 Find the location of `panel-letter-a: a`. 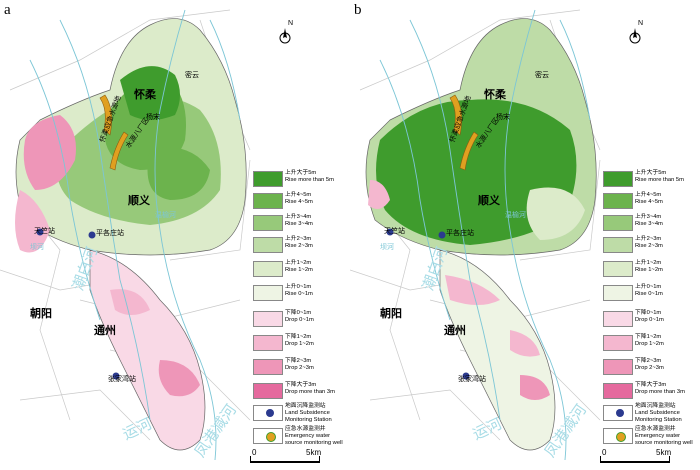

panel-letter-a: a is located at coordinates (7, 10).